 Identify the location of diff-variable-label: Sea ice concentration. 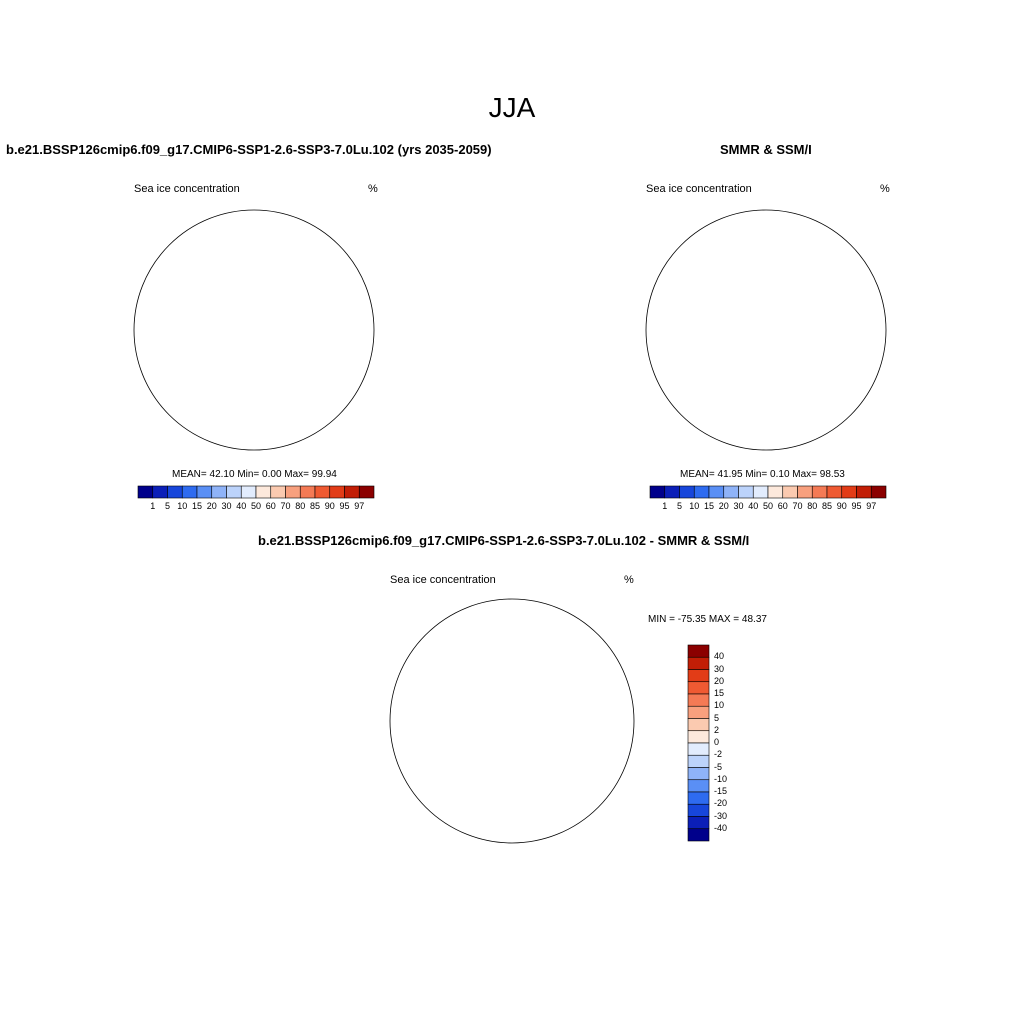
(443, 580).